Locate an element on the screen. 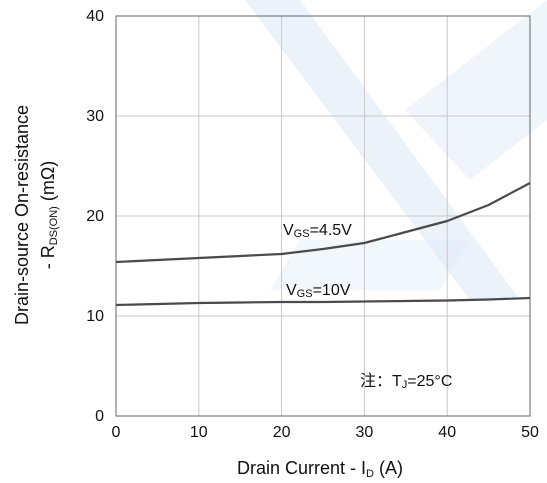 This screenshot has width=547, height=483. y-tick-label: 30 is located at coordinates (95, 116).